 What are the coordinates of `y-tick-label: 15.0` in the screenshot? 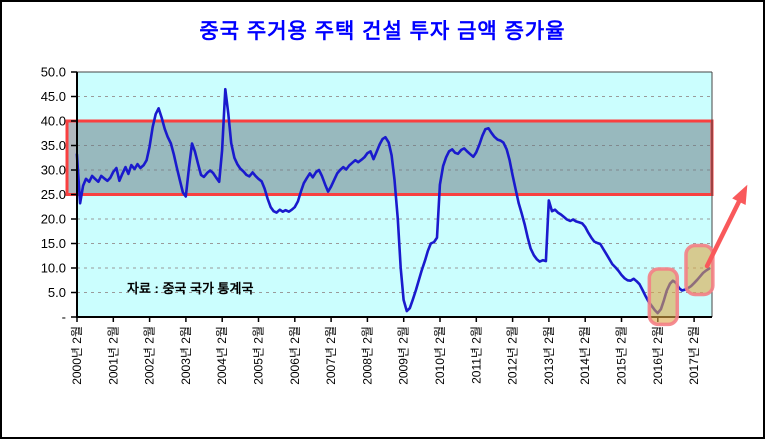 It's located at (53, 243).